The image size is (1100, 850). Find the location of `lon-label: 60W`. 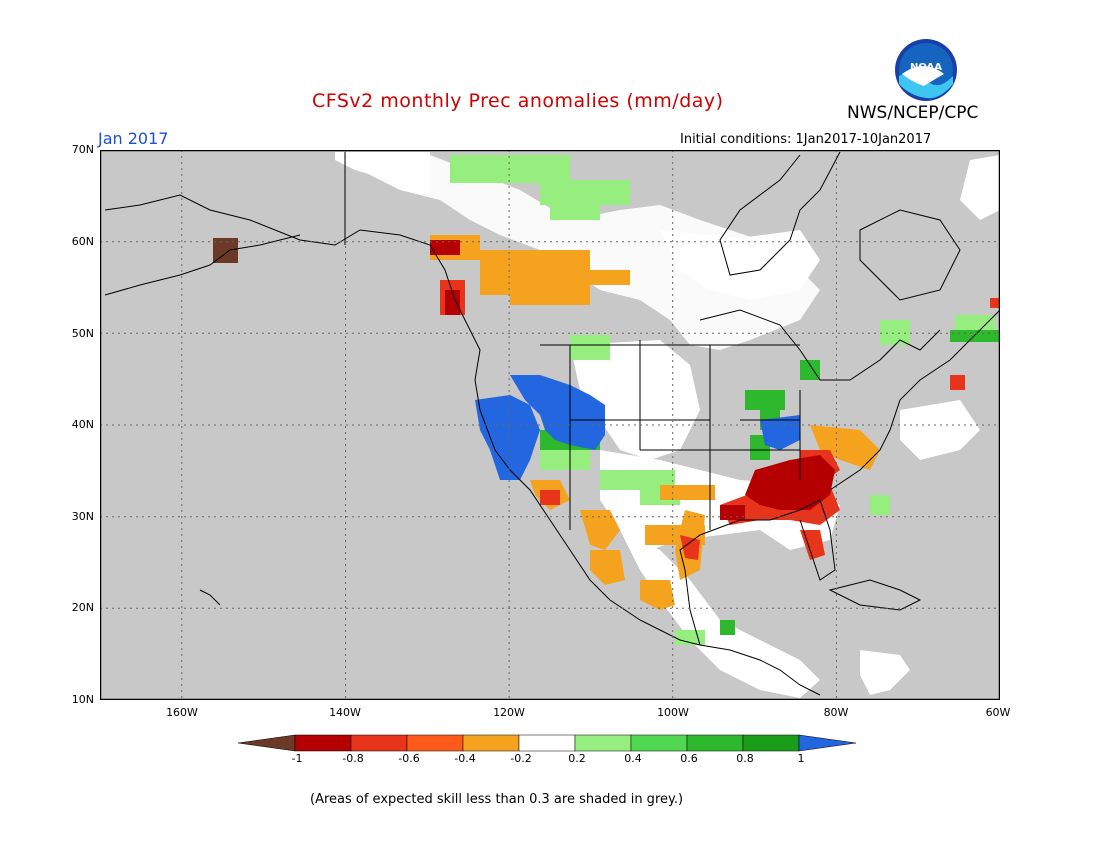

lon-label: 60W is located at coordinates (998, 712).